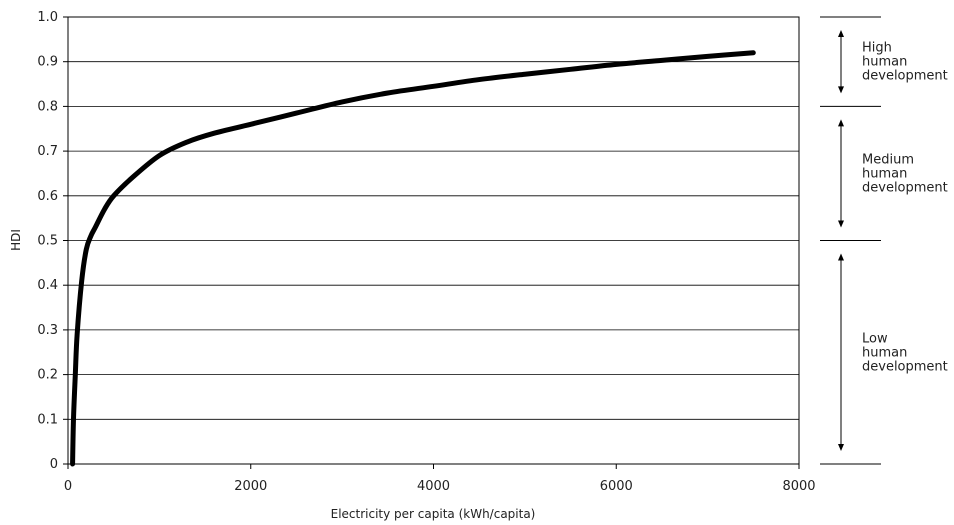 Image resolution: width=954 pixels, height=525 pixels. I want to click on y-tick-label: 0.6, so click(47, 196).